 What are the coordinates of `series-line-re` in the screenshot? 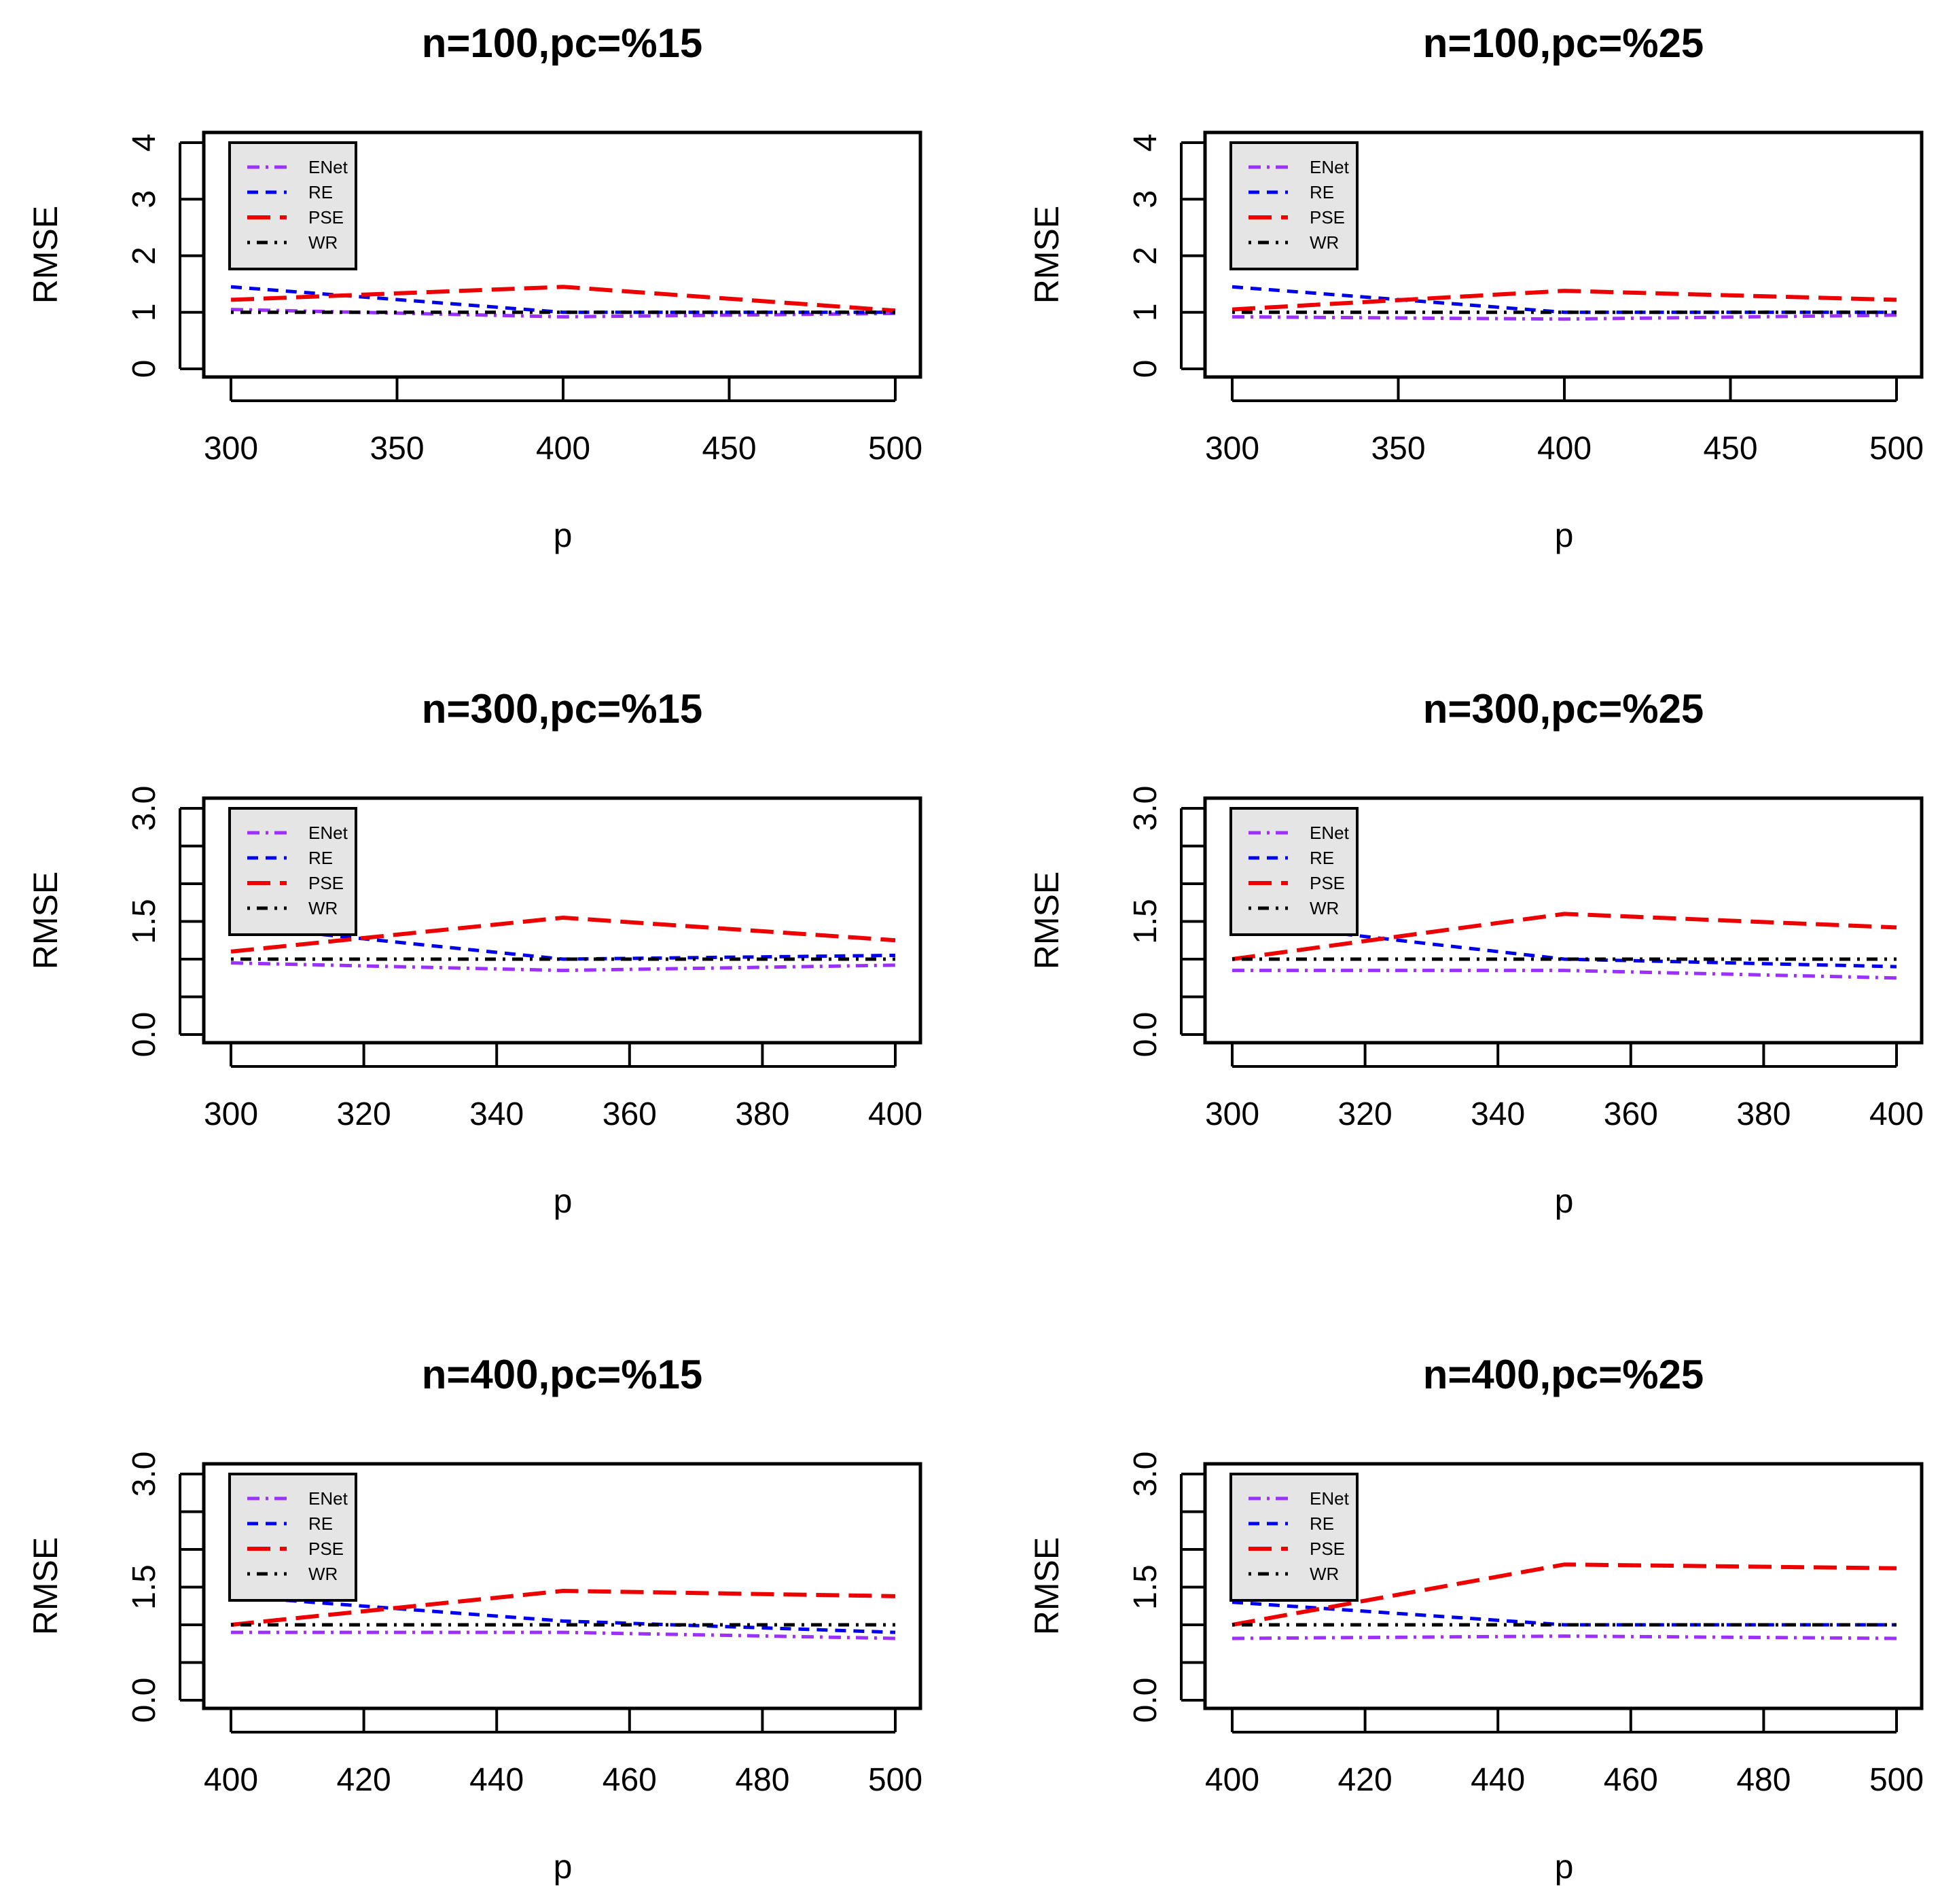 It's located at (562, 300).